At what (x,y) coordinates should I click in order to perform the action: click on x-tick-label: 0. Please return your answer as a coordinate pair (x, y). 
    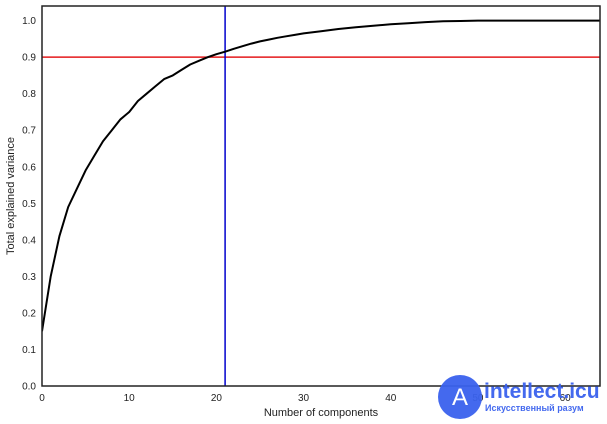
    Looking at the image, I should click on (42, 398).